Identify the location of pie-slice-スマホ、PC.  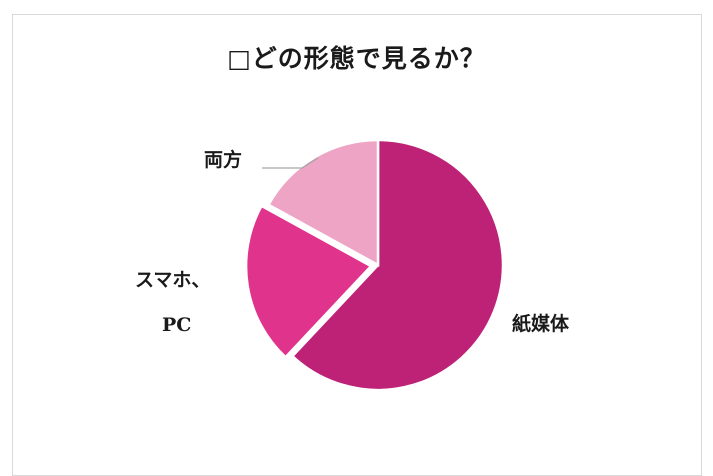
(309, 281).